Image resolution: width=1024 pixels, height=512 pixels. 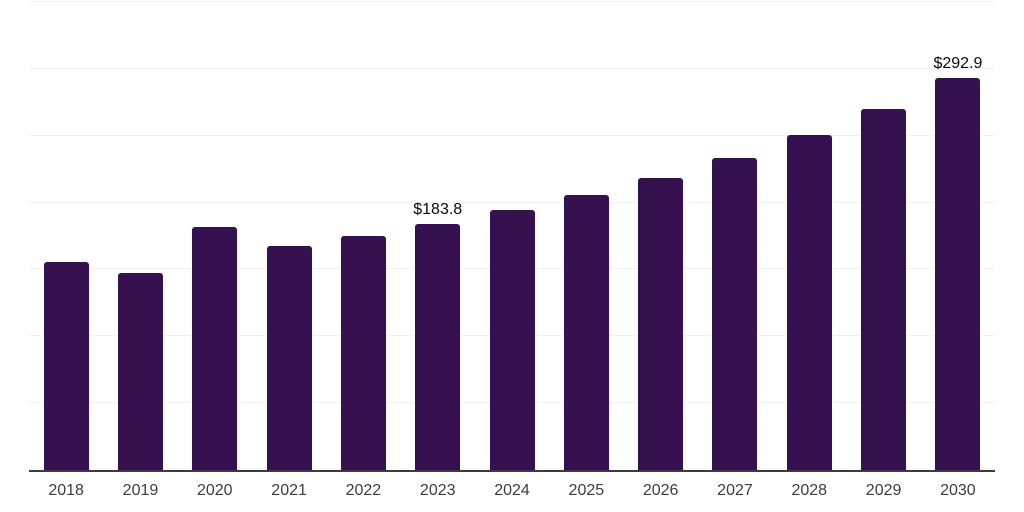 I want to click on x-tick-2023: 2023, so click(x=437, y=490).